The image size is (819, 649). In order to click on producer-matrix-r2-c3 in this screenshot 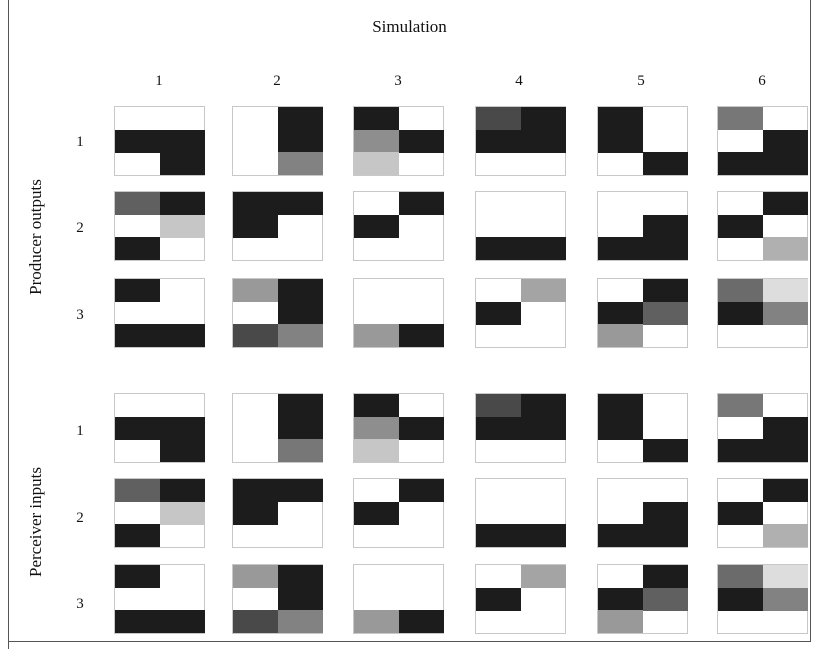, I will do `click(398, 226)`.